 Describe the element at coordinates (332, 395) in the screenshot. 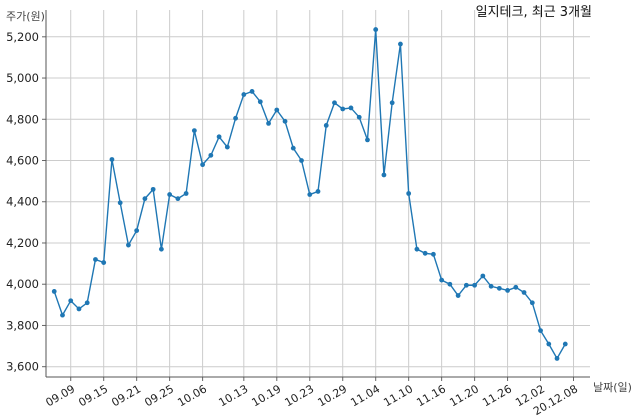

I see `x-tick-label: 10.29` at that location.